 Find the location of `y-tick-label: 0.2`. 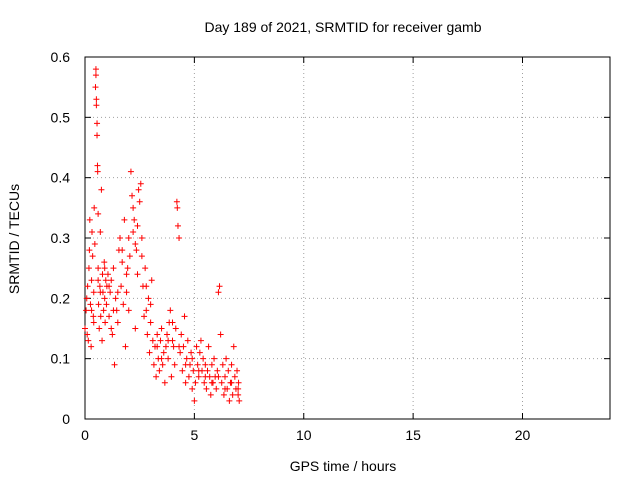

y-tick-label: 0.2 is located at coordinates (61, 298).